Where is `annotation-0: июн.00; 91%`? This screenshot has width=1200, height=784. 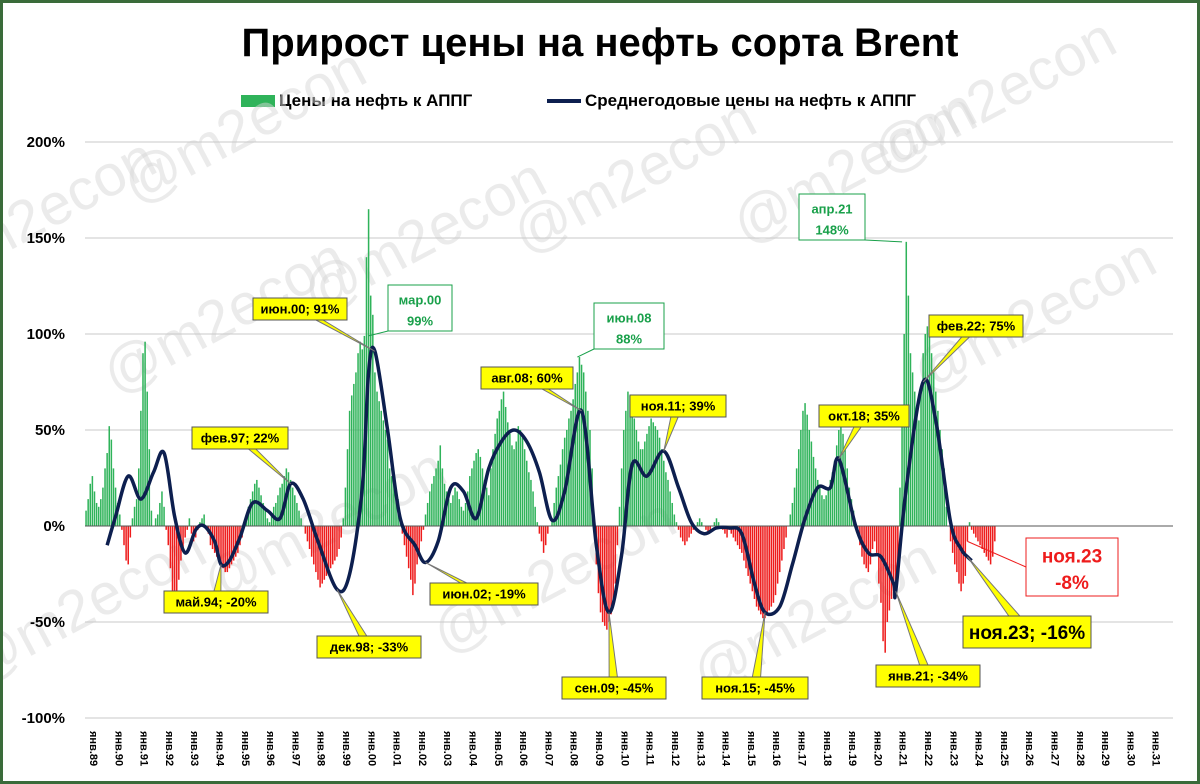
annotation-0: июн.00; 91% is located at coordinates (314, 324).